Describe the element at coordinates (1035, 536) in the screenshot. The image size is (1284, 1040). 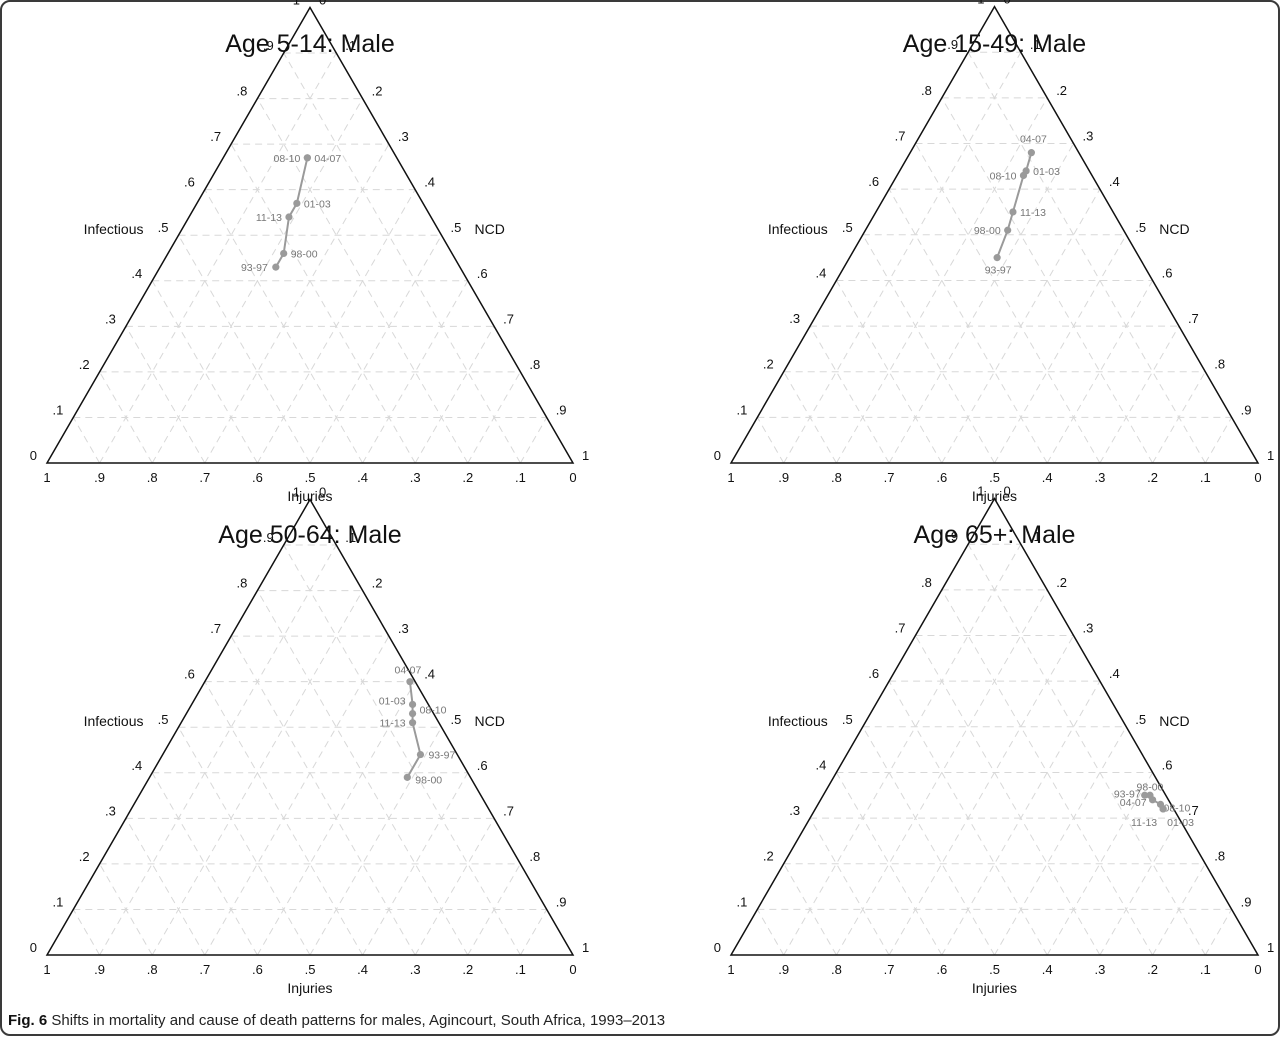
I see `right-tick-label: .1` at that location.